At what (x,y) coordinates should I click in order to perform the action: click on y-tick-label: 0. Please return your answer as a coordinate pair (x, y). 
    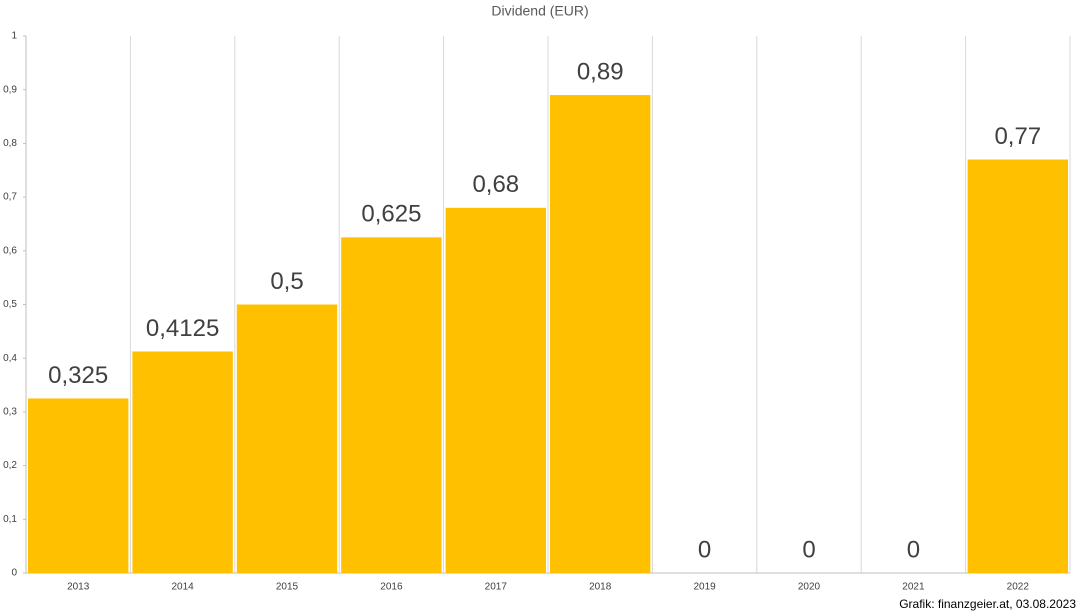
    Looking at the image, I should click on (14, 573).